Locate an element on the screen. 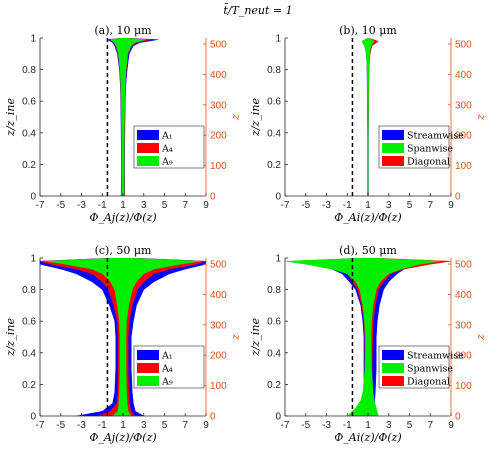 The image size is (500, 454). x-tick-label: 9 is located at coordinates (206, 205).